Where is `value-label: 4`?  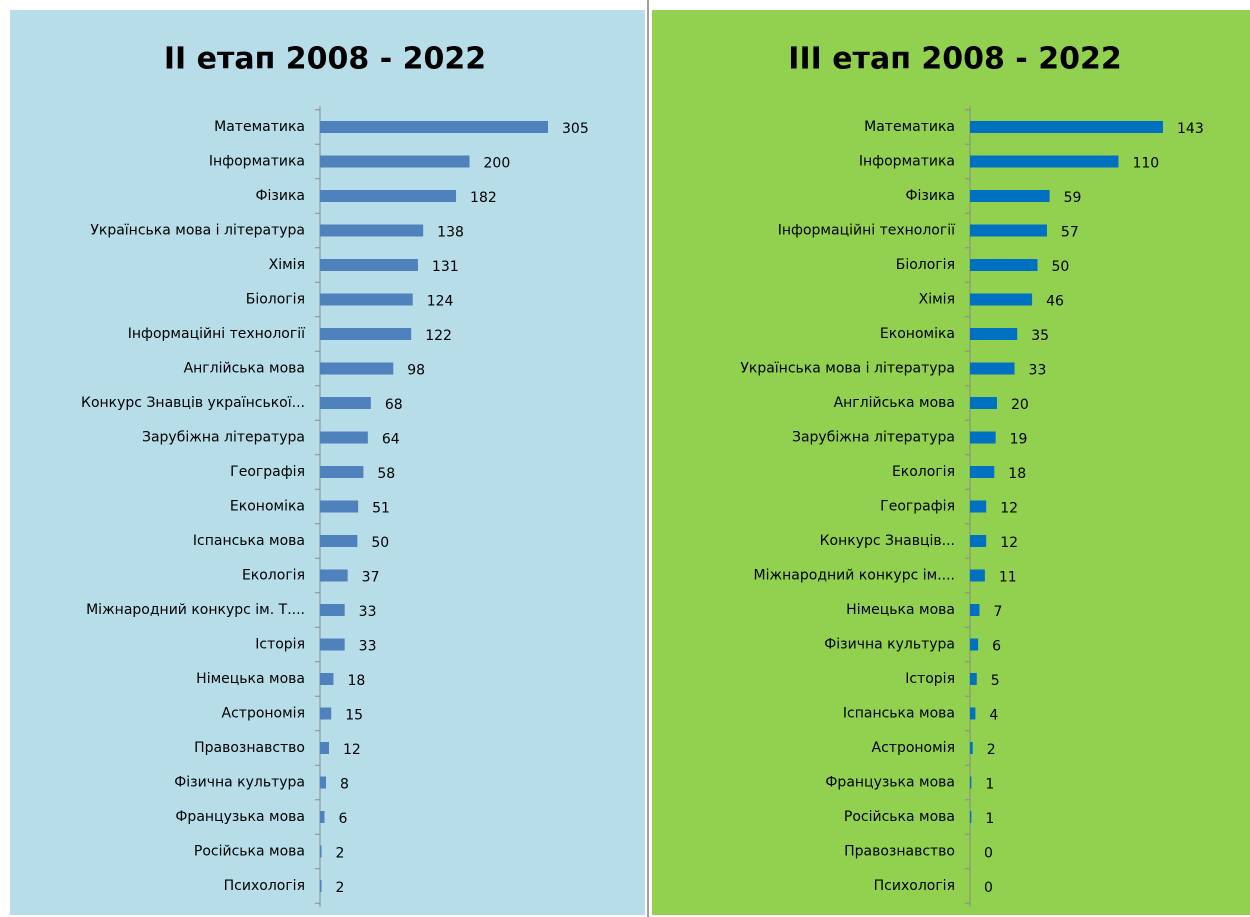
value-label: 4 is located at coordinates (993, 716).